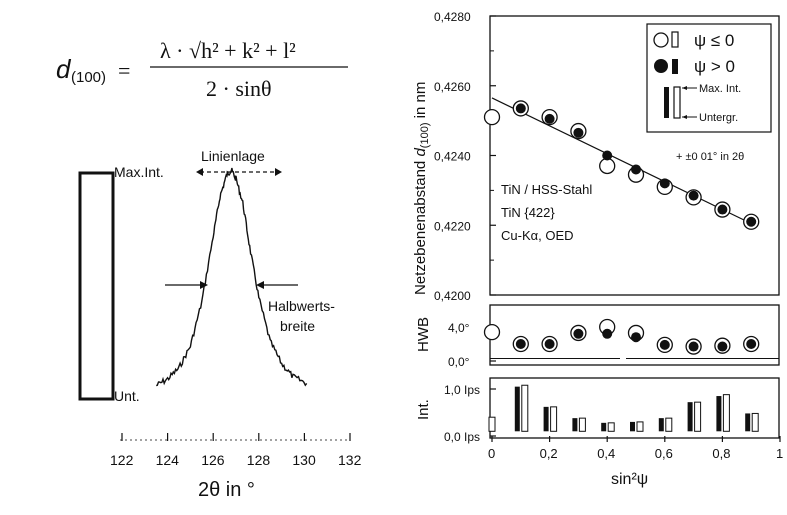 The width and height of the screenshot is (787, 515). What do you see at coordinates (233, 156) in the screenshot?
I see `linienlage-label: Linienlage` at bounding box center [233, 156].